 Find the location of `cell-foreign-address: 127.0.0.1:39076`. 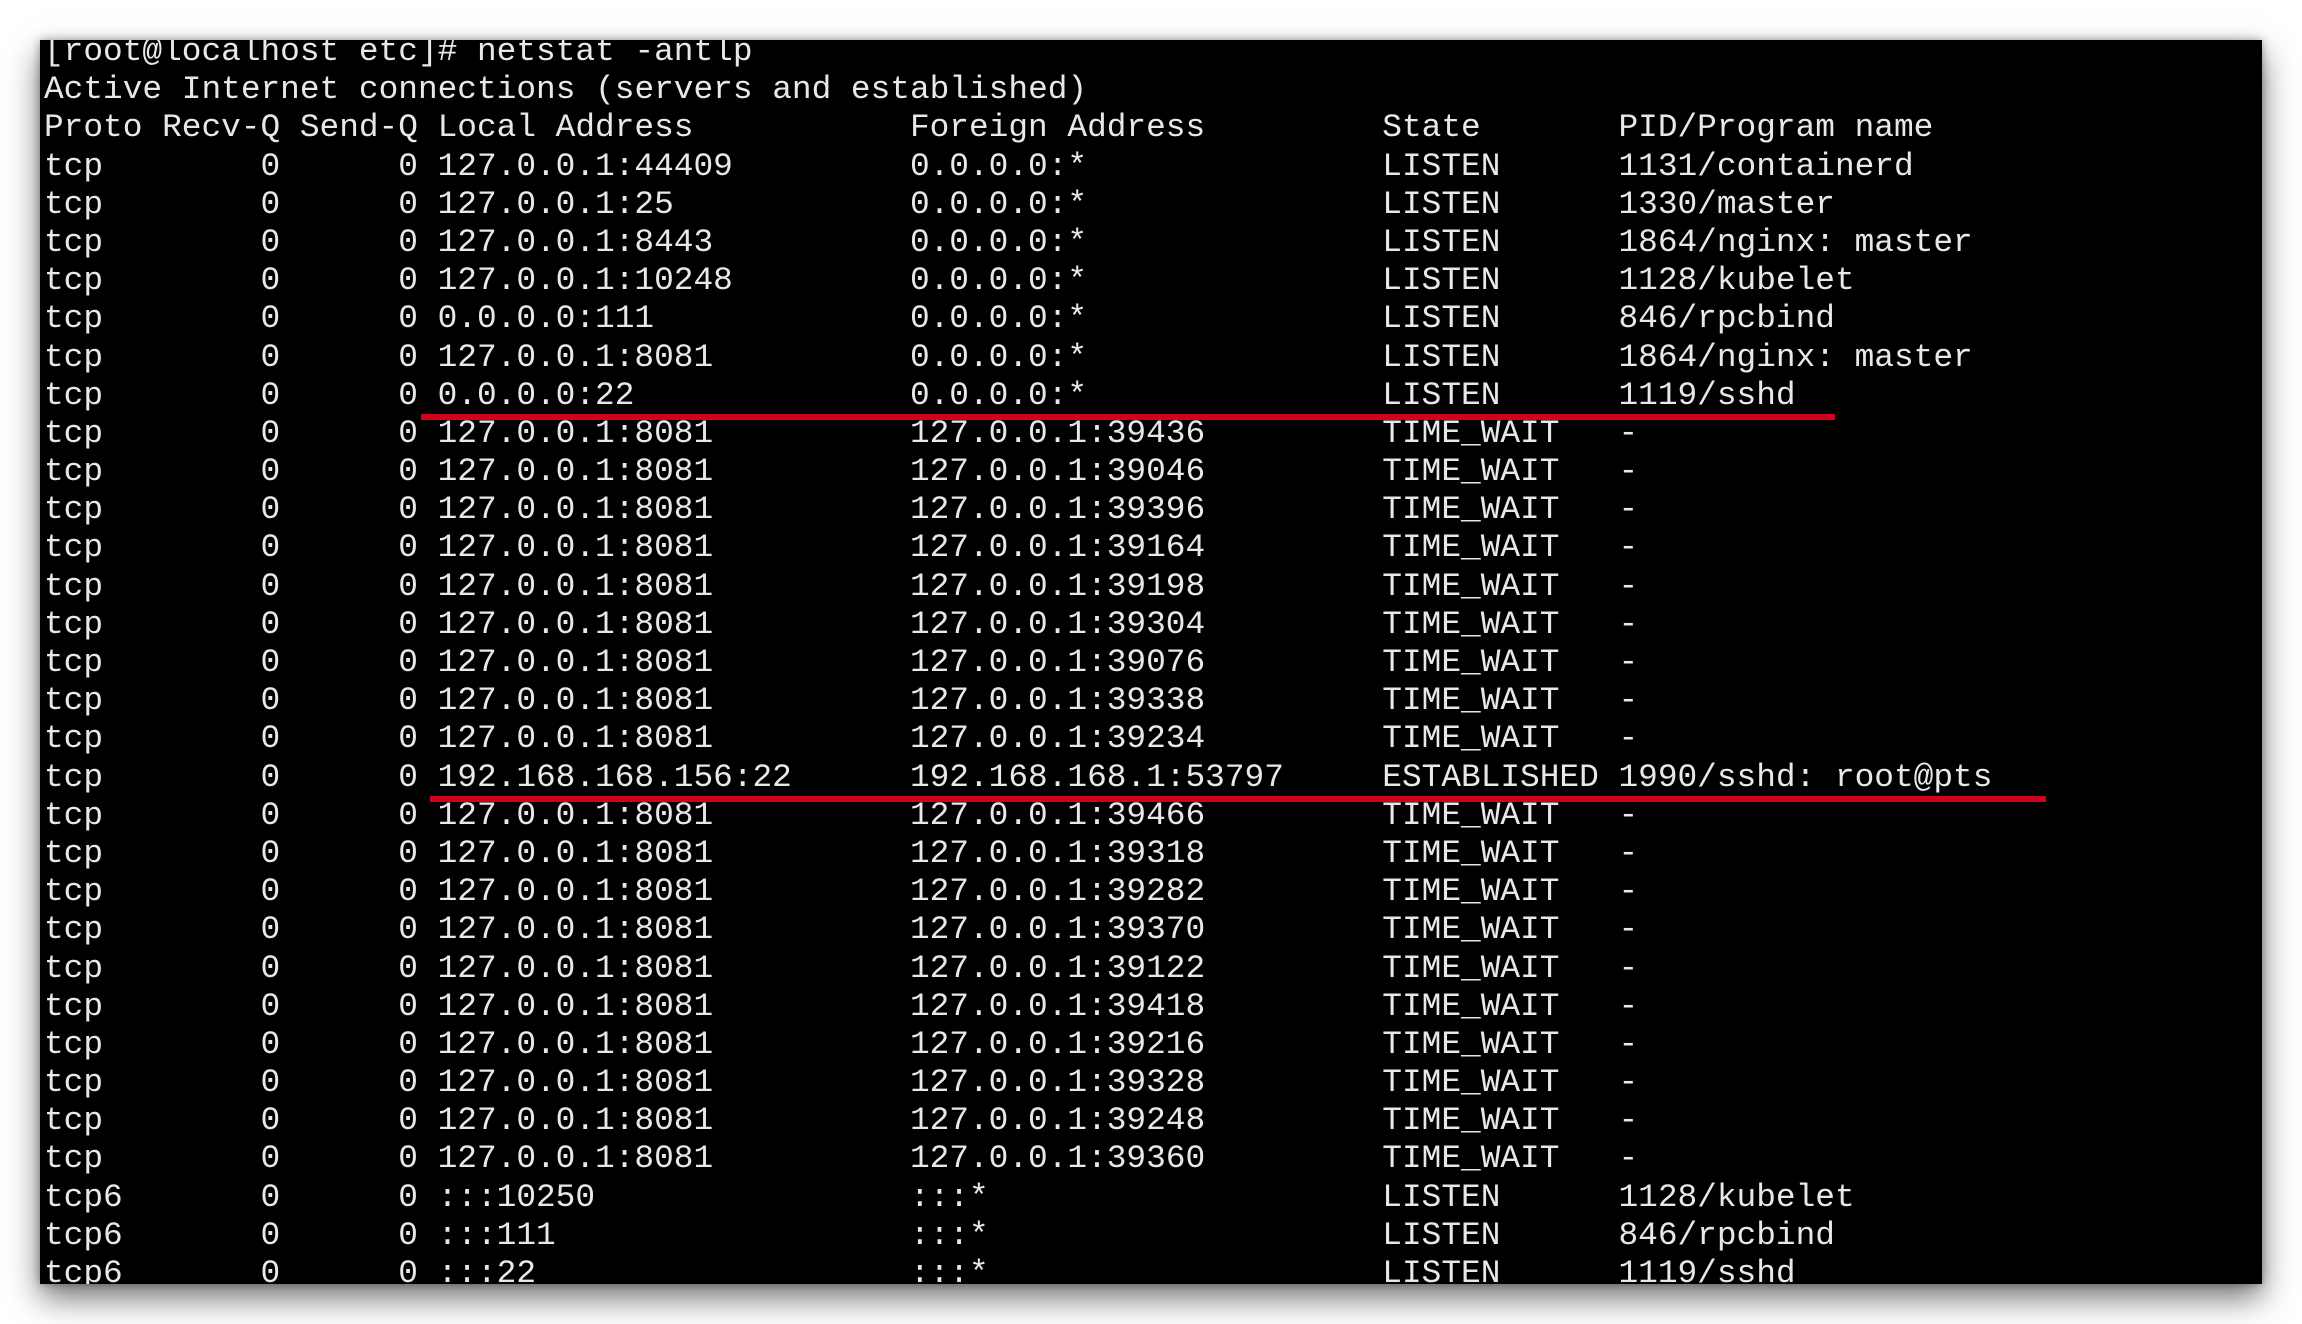

cell-foreign-address: 127.0.0.1:39076 is located at coordinates (1057, 662).